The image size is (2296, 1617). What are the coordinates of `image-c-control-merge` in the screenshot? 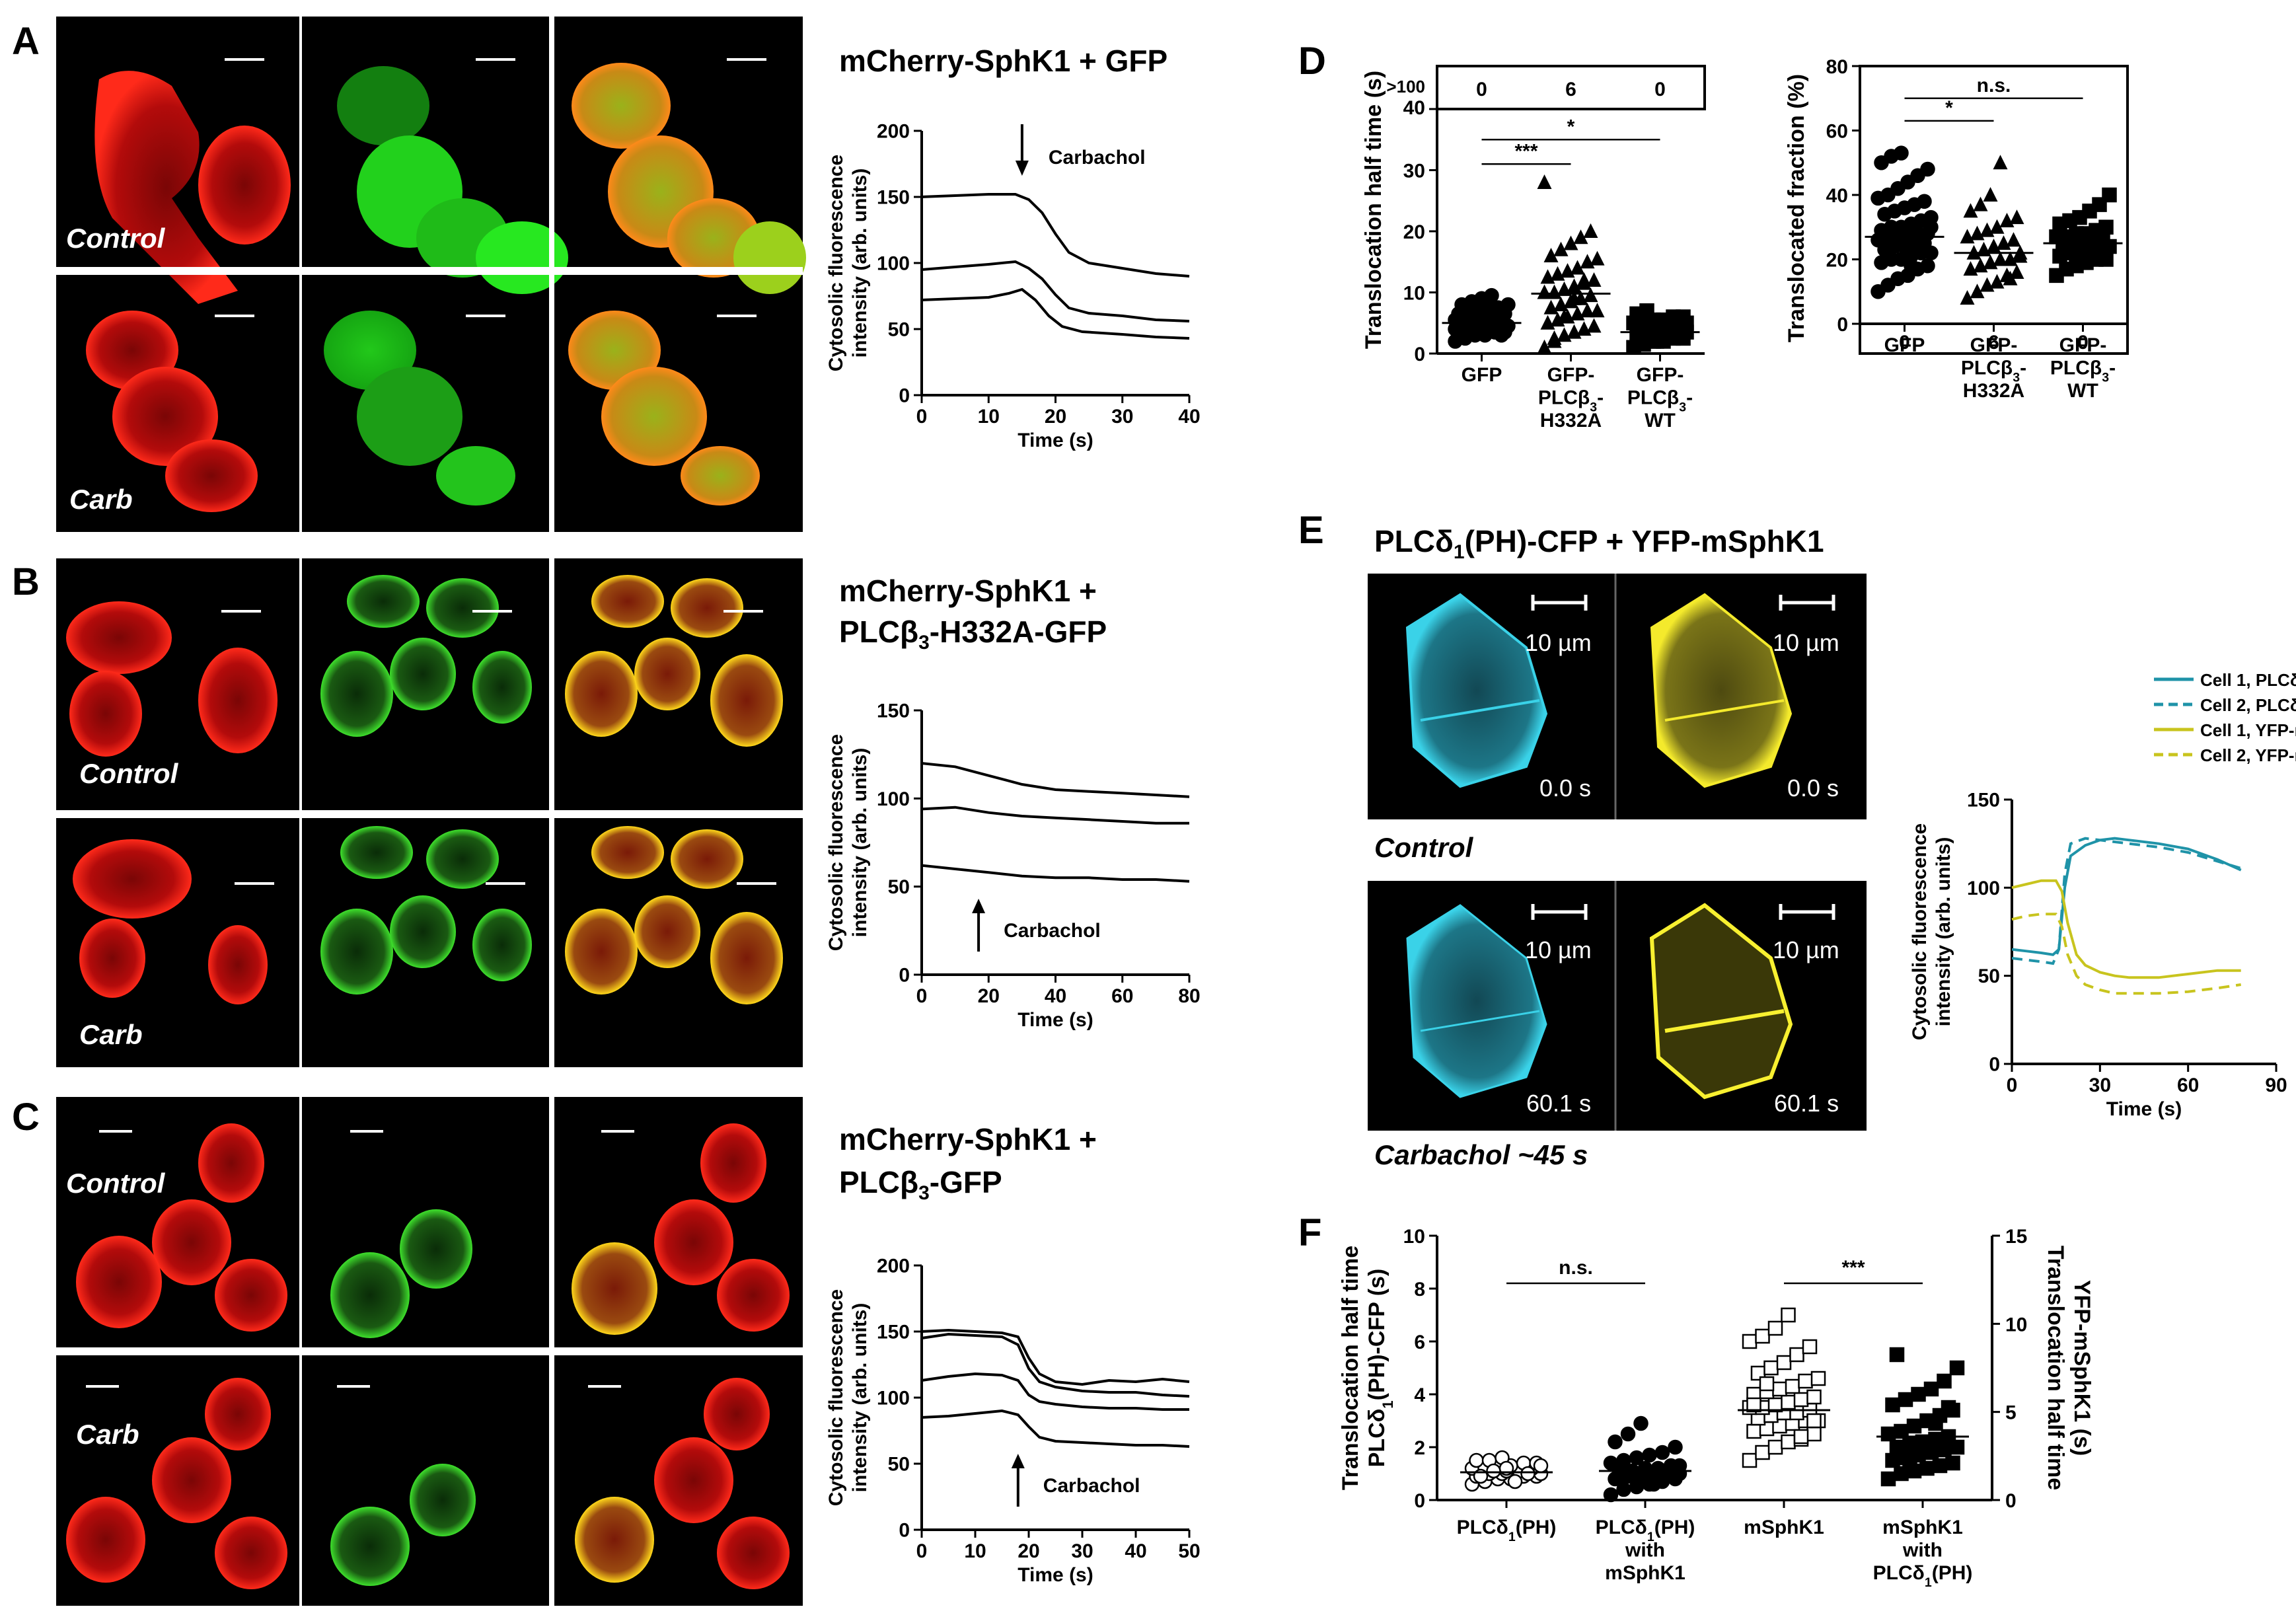 It's located at (681, 1229).